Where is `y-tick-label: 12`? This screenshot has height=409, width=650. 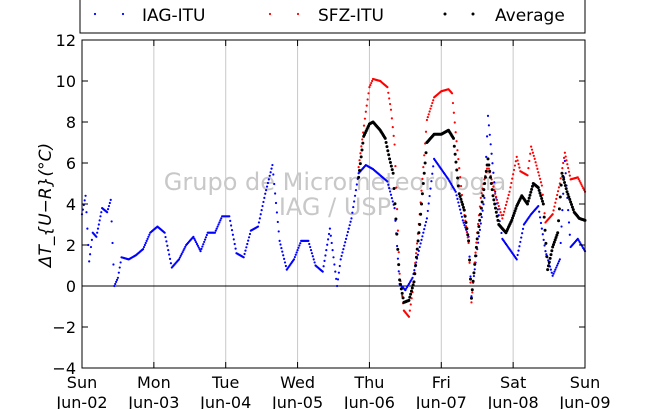 y-tick-label: 12 is located at coordinates (66, 40).